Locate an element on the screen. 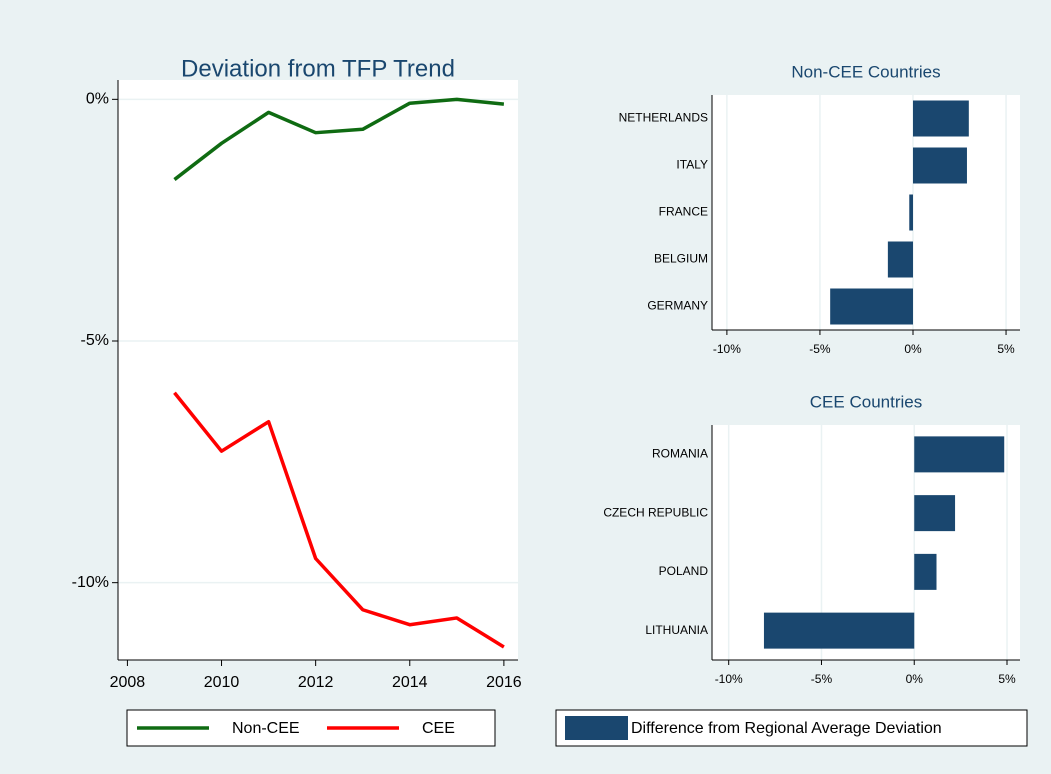  y-tick-label: -10% is located at coordinates (90, 582).